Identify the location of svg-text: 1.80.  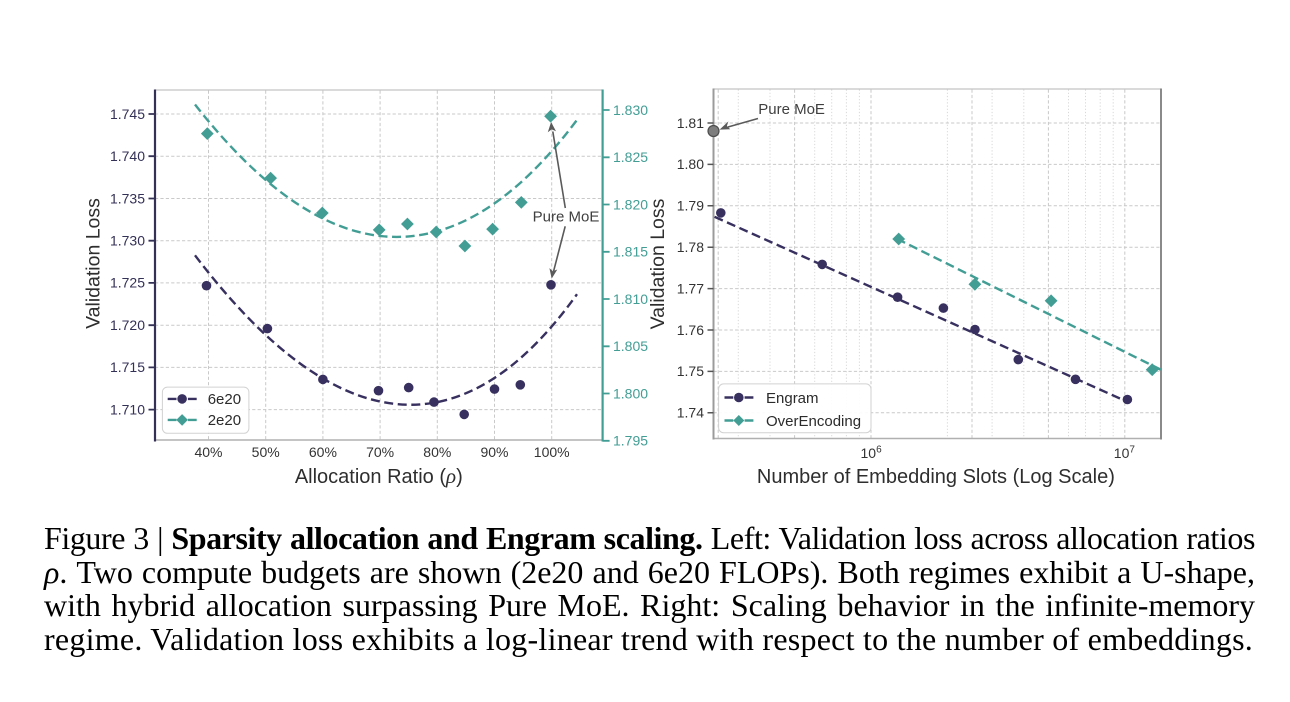
(690, 164).